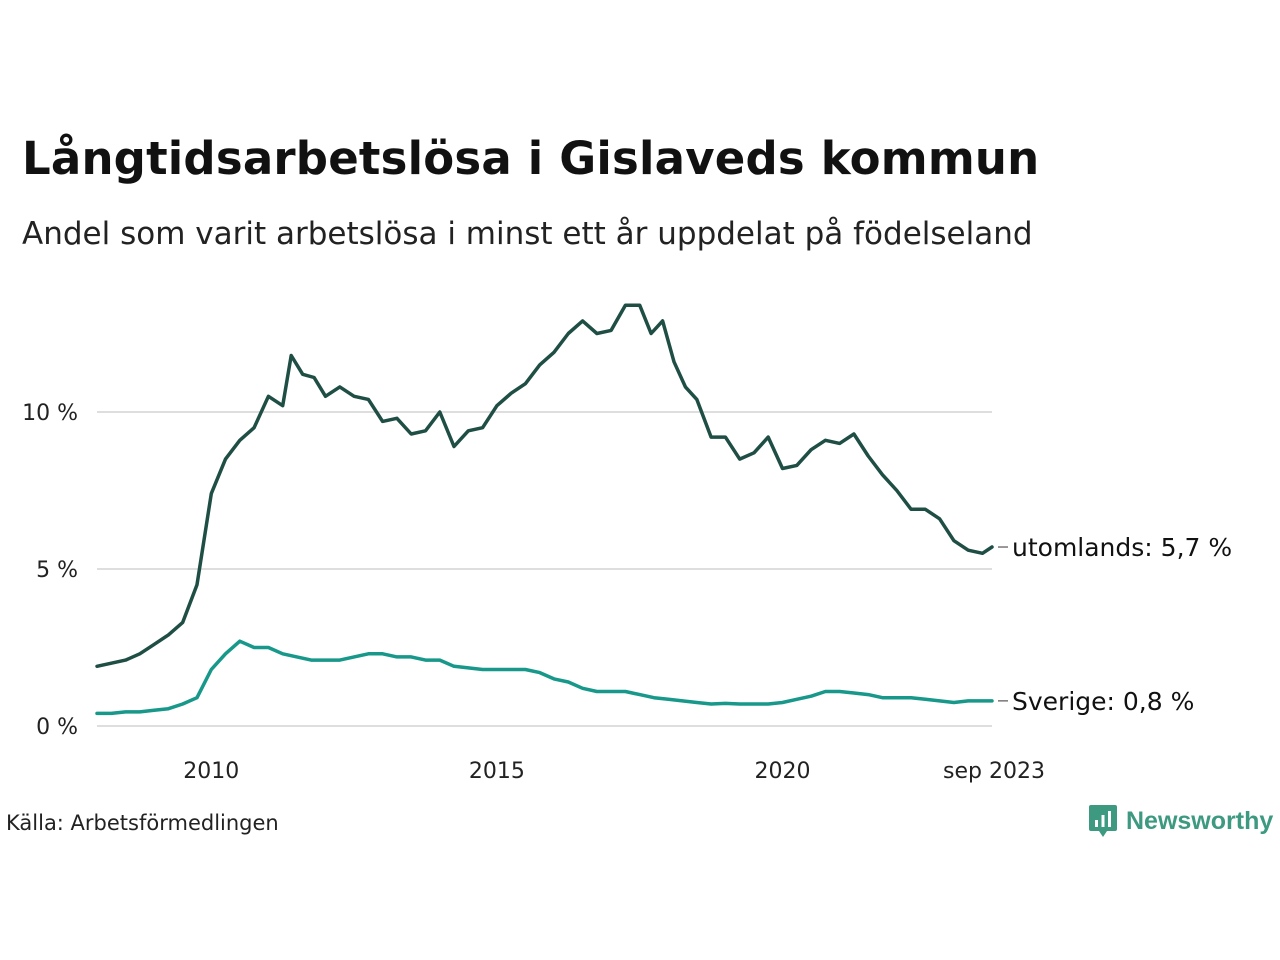 The width and height of the screenshot is (1280, 960). I want to click on x-tick-label: 2020, so click(783, 771).